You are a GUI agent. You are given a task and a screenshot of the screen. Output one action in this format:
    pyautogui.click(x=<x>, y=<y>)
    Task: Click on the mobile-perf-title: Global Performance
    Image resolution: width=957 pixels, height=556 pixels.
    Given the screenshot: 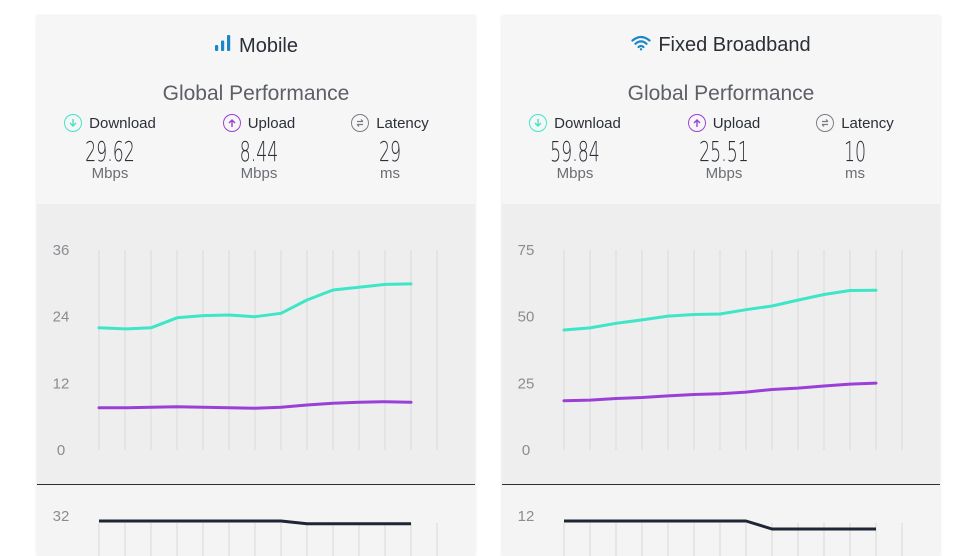 What is the action you would take?
    pyautogui.click(x=256, y=93)
    